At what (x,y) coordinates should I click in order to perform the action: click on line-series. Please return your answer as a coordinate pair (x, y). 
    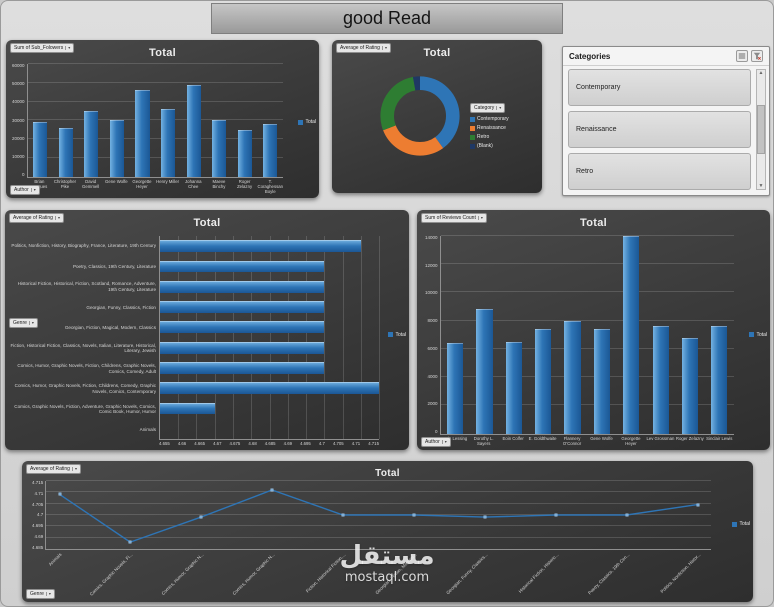
    Looking at the image, I should click on (378, 515).